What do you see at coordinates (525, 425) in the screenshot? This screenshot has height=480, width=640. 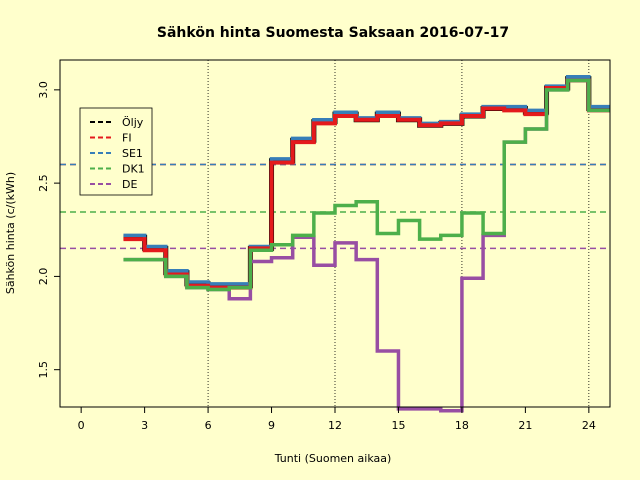 I see `x-tick-label: 21` at bounding box center [525, 425].